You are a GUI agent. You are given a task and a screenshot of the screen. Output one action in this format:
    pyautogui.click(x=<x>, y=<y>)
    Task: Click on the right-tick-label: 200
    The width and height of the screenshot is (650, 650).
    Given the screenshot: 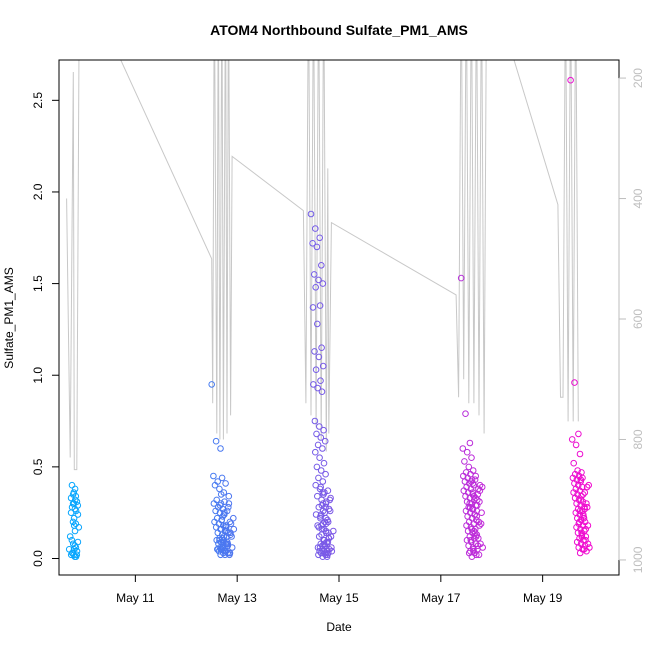 What is the action you would take?
    pyautogui.click(x=638, y=78)
    